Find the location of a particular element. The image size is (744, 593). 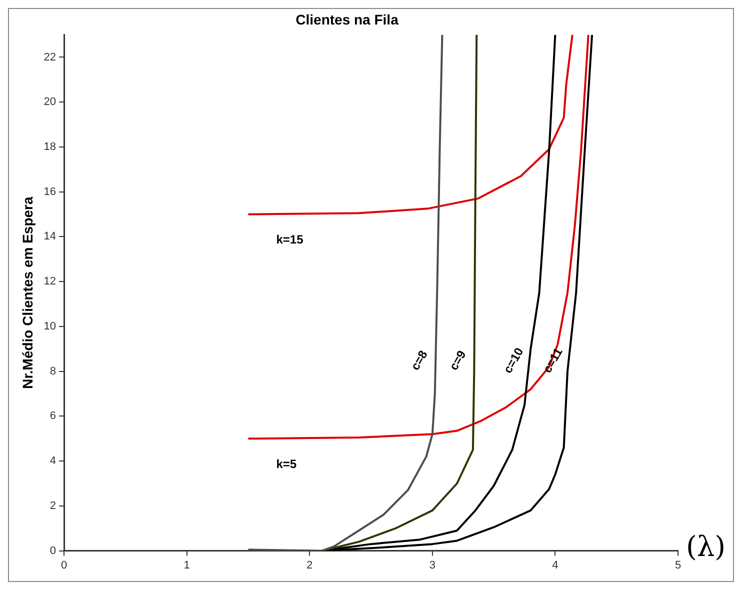

x-tick-label: 3 is located at coordinates (432, 565).